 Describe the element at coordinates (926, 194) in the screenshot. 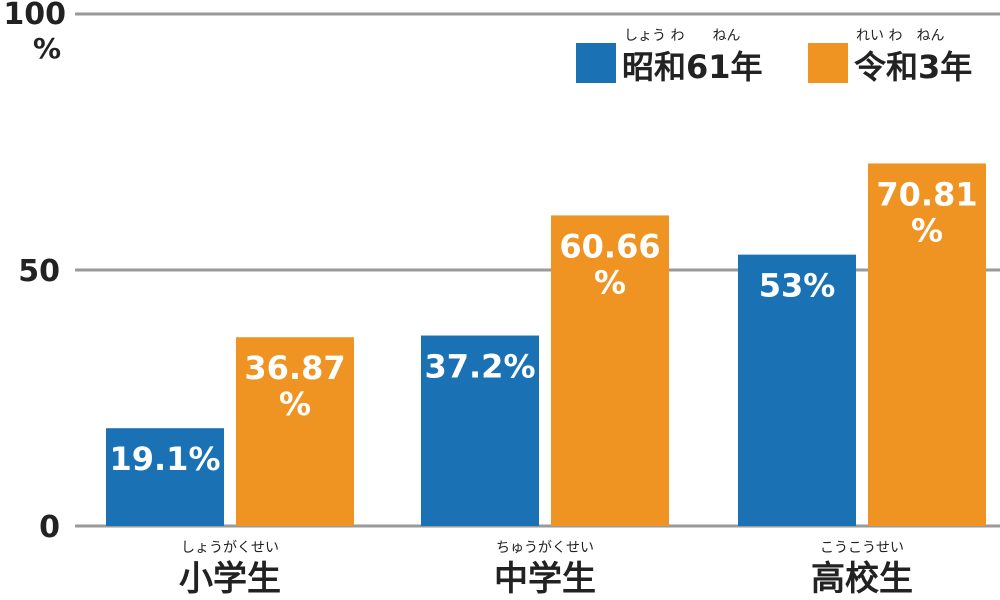

I see `data-label: 70.81` at that location.